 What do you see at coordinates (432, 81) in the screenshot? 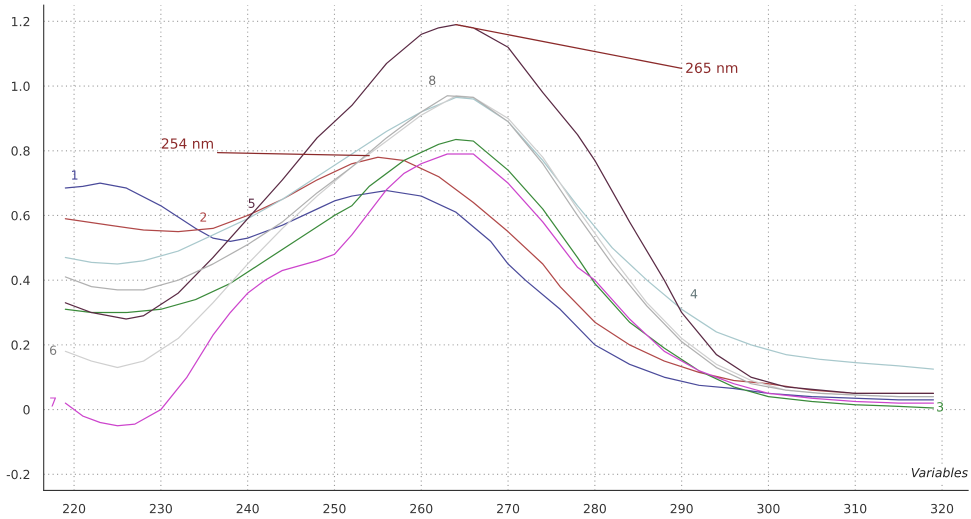
I see `series-label: 8` at bounding box center [432, 81].